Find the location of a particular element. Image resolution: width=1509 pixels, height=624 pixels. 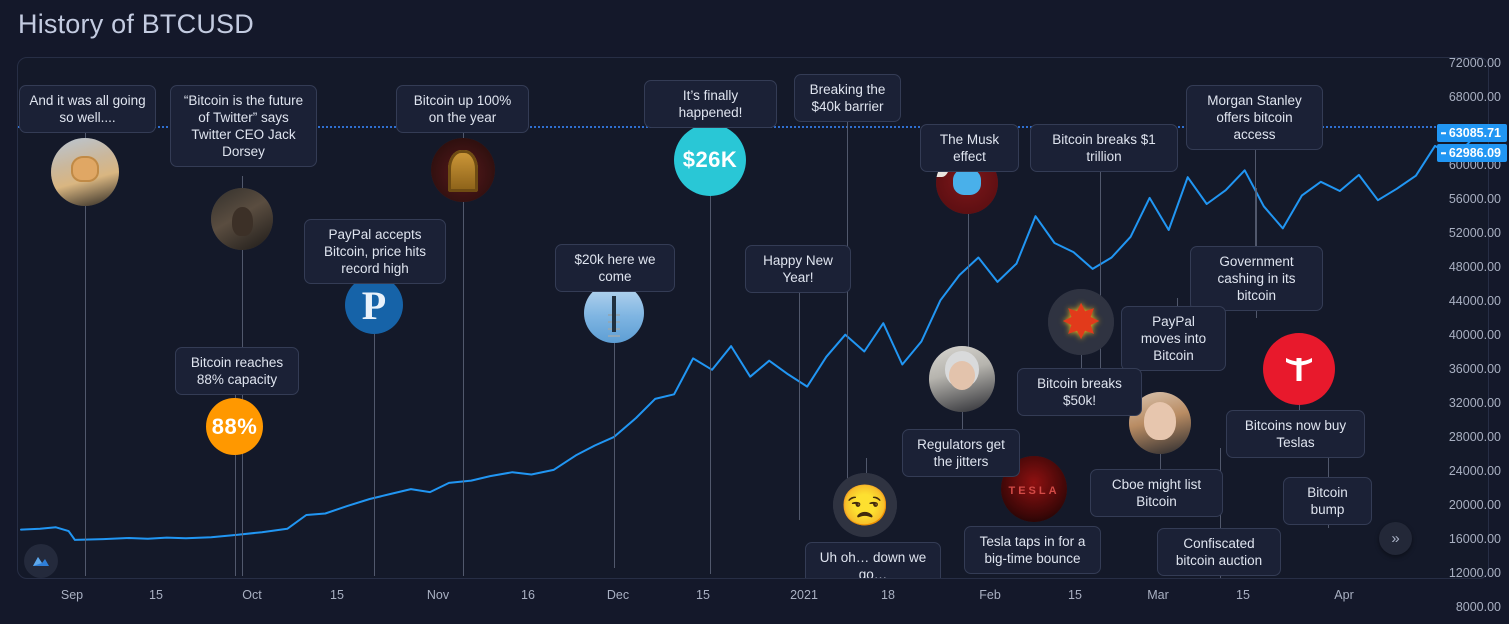

x-tick: 18 is located at coordinates (888, 595).